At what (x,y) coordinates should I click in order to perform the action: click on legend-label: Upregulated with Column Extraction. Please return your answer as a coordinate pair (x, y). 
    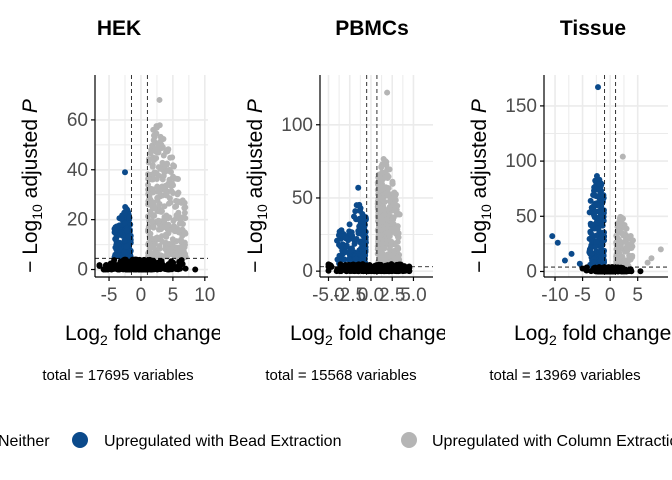
    Looking at the image, I should click on (552, 441).